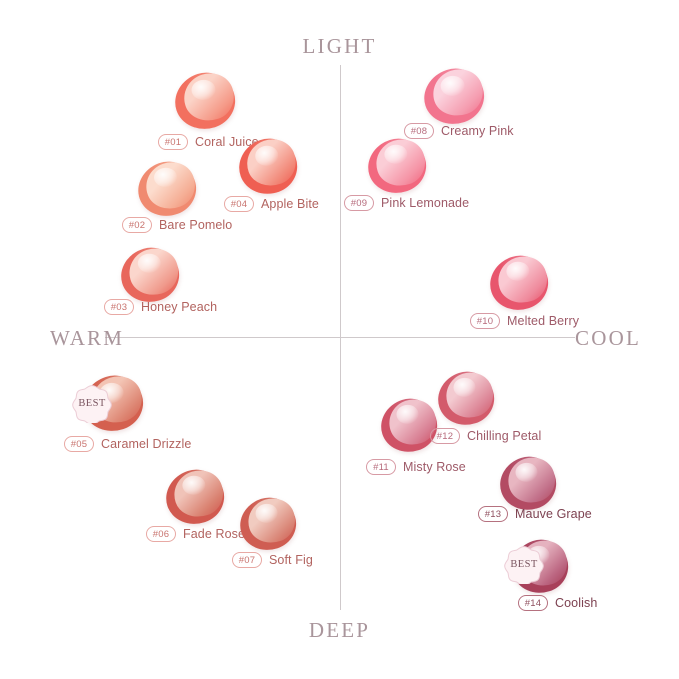 Image resolution: width=679 pixels, height=679 pixels. What do you see at coordinates (543, 321) in the screenshot?
I see `shade-name-text: Melted Berry` at bounding box center [543, 321].